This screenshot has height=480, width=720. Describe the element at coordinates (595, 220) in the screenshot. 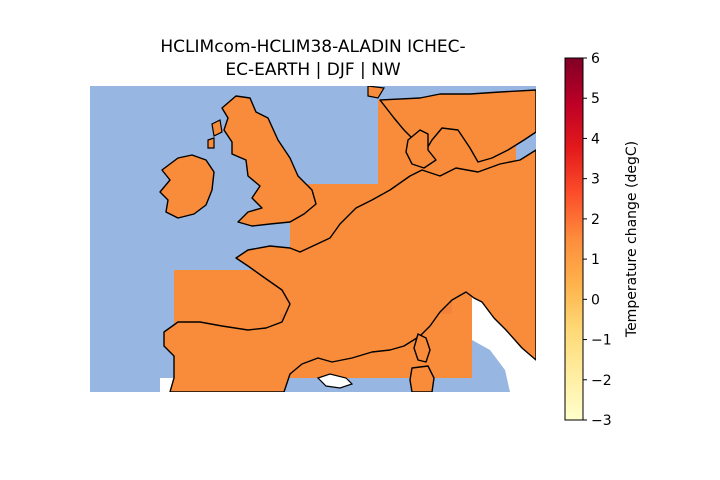

I see `colorbar-tick-label: 2` at that location.